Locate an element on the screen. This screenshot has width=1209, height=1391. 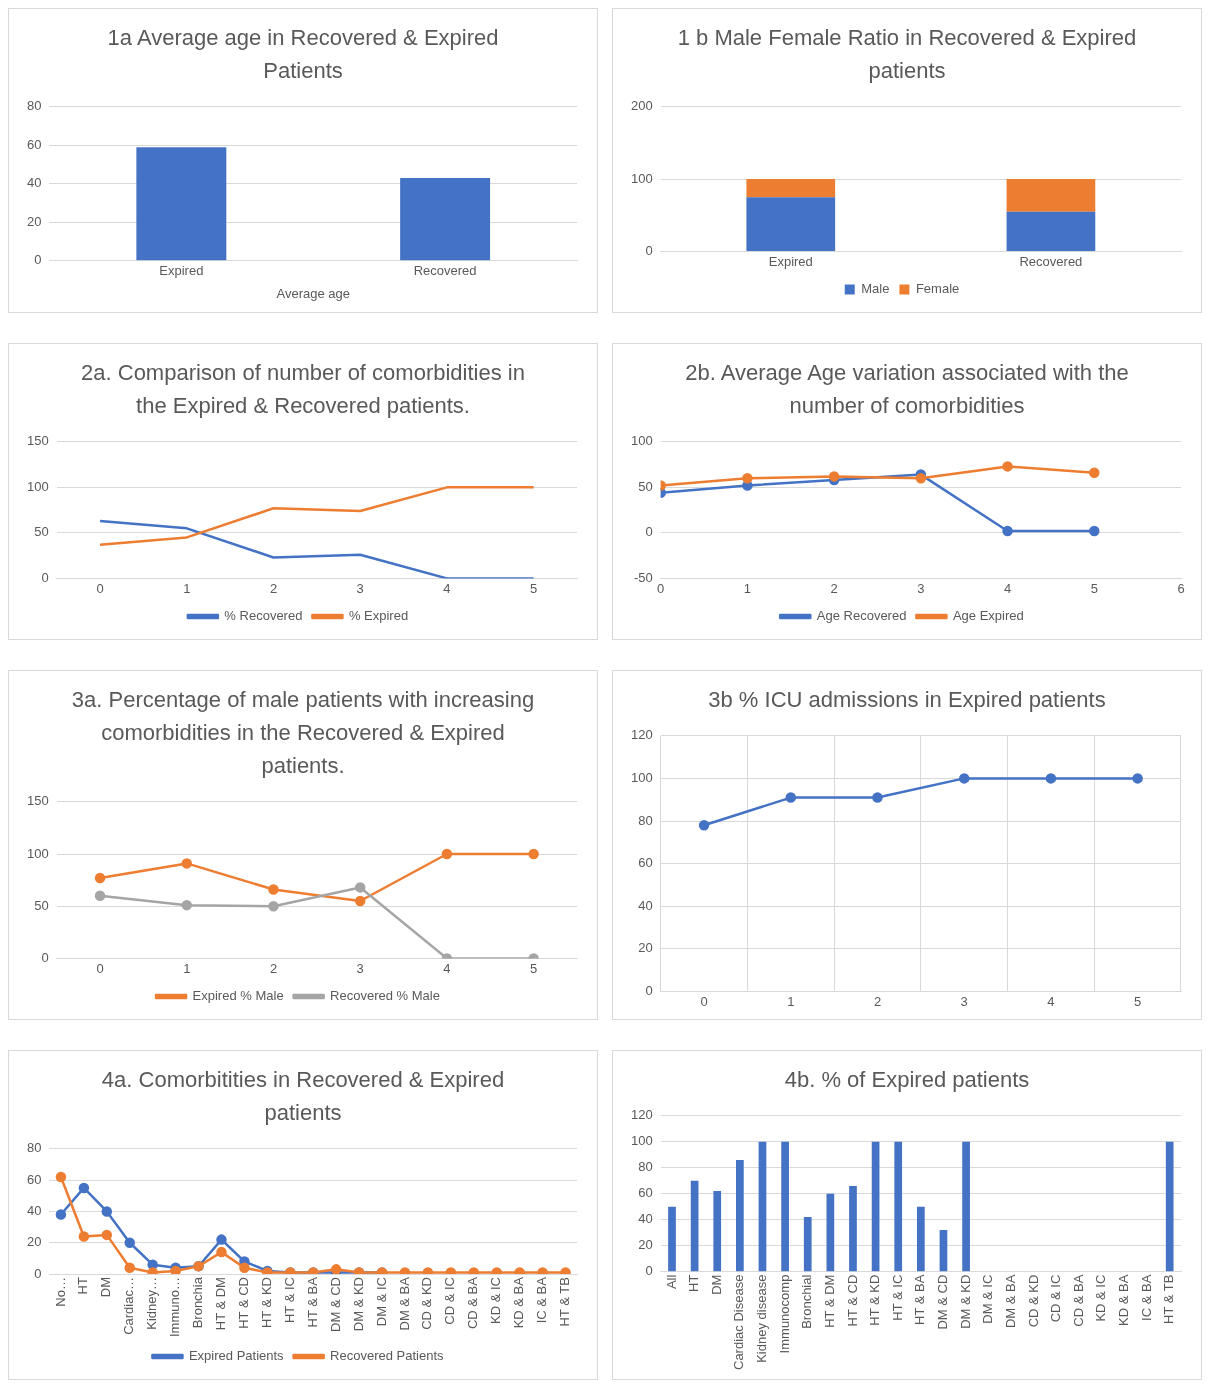
y-tick-label: 150 is located at coordinates (37, 441).